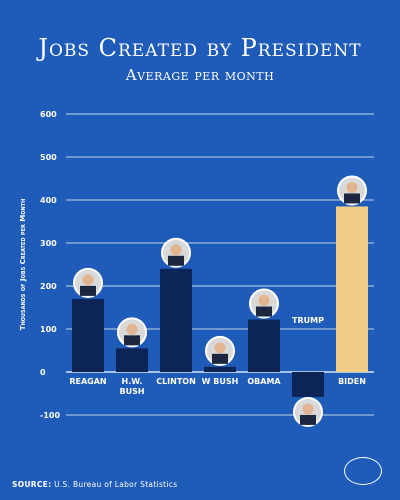 This screenshot has width=400, height=500. I want to click on y-tick-label: 100, so click(48, 329).